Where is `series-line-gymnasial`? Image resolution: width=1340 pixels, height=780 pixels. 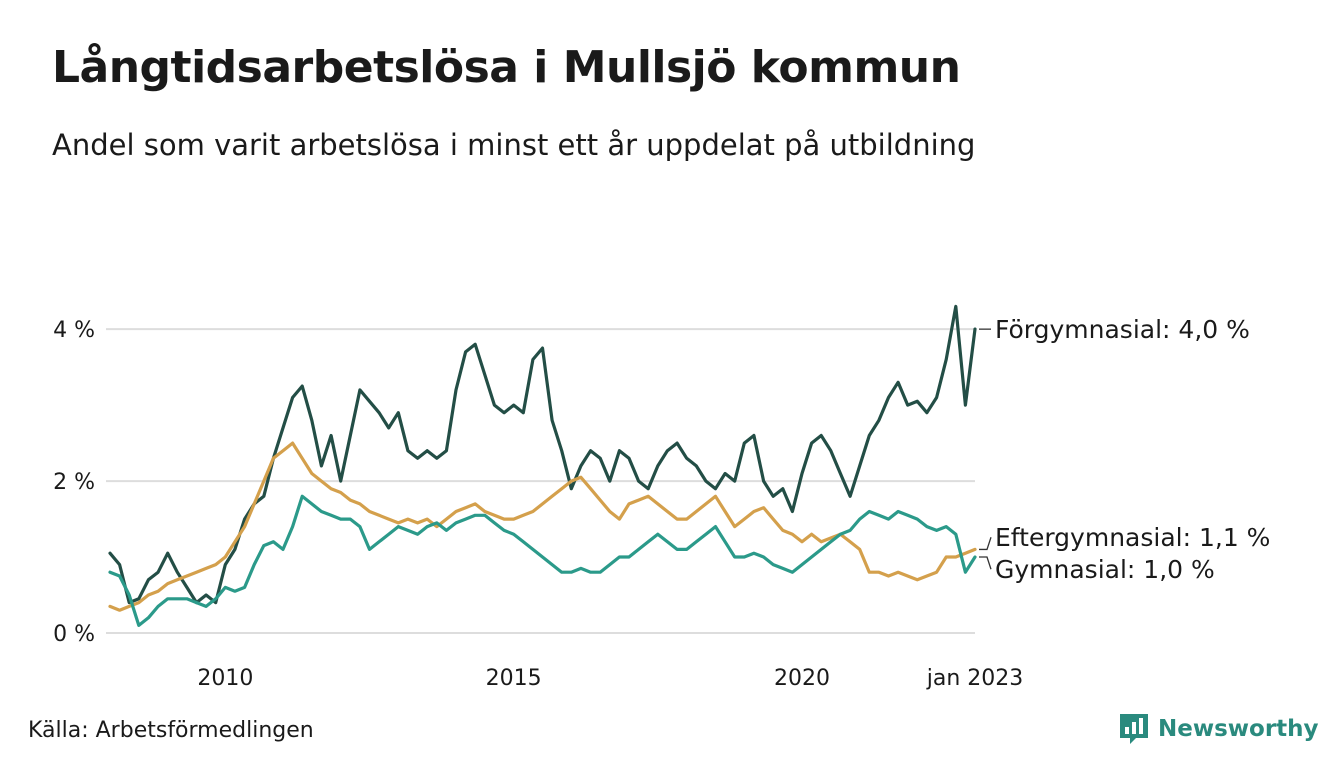
series-line-gymnasial is located at coordinates (542, 560).